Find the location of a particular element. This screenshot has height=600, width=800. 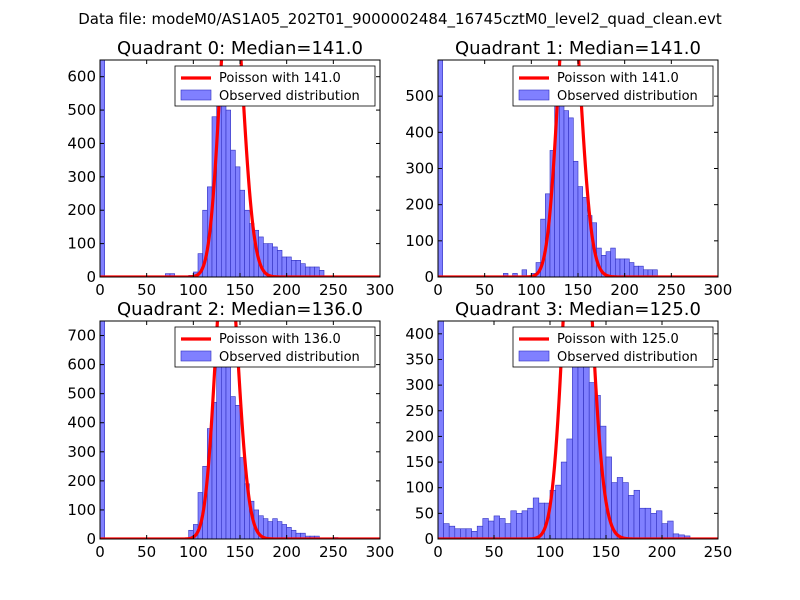

poisson-curve is located at coordinates (240, 430).